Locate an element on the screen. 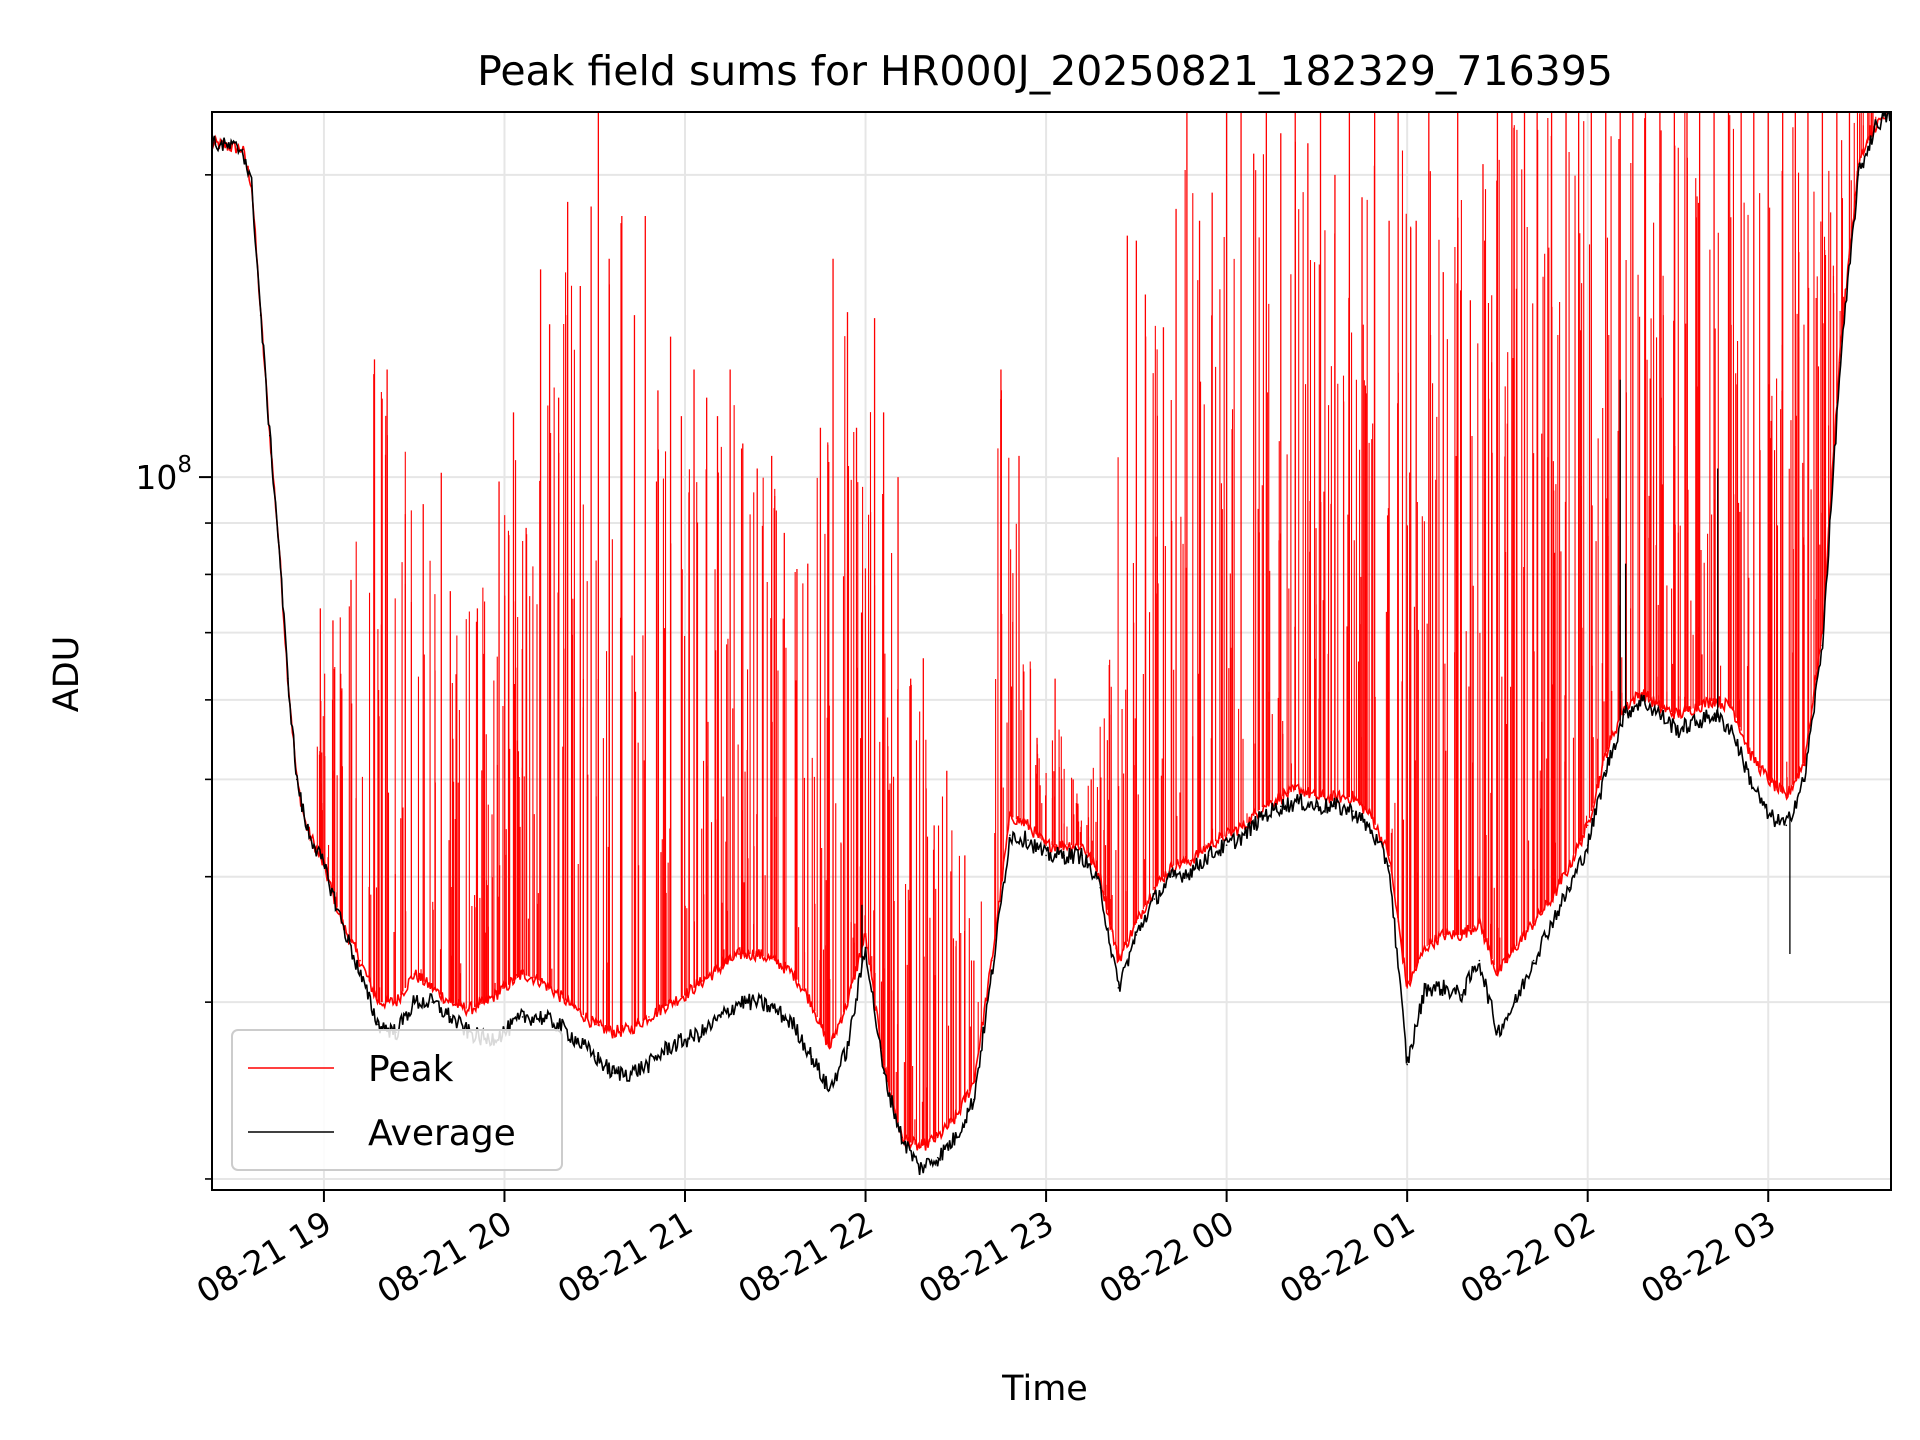 The height and width of the screenshot is (1440, 1920). legend-box is located at coordinates (397, 1100).